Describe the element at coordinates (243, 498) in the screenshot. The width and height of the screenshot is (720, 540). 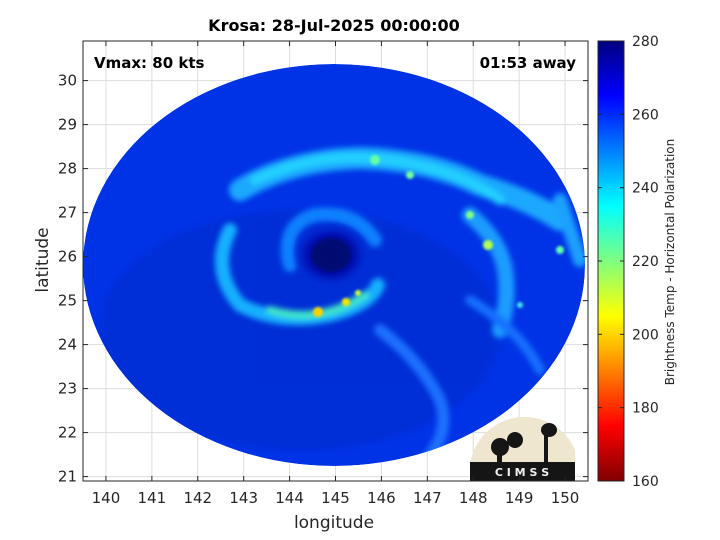
I see `x-tick-label: 143` at that location.